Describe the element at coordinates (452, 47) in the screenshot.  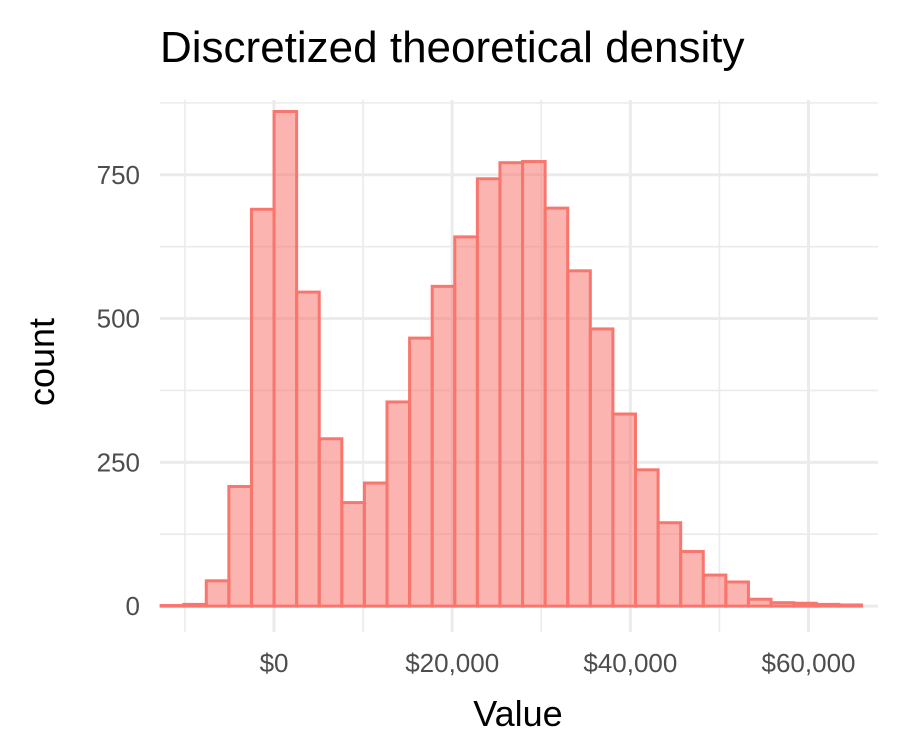
I see `chart-title: Discretized theoretical density` at that location.